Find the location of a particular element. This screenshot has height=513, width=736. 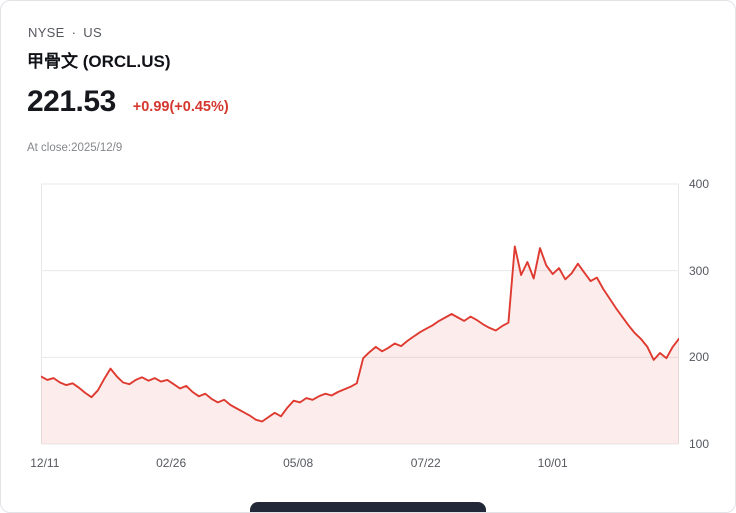

as-of-label: At close:2025/12/9 is located at coordinates (75, 148).